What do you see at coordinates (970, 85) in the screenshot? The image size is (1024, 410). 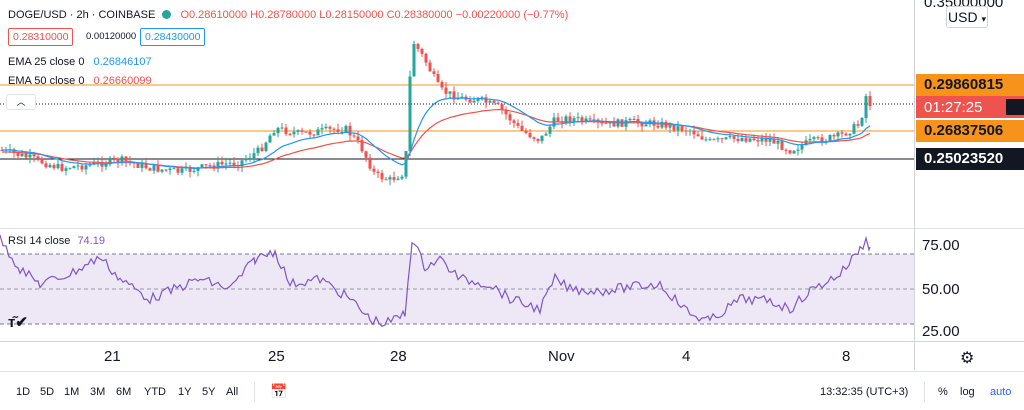 I see `price-label-orange-top: 0.29860815` at bounding box center [970, 85].